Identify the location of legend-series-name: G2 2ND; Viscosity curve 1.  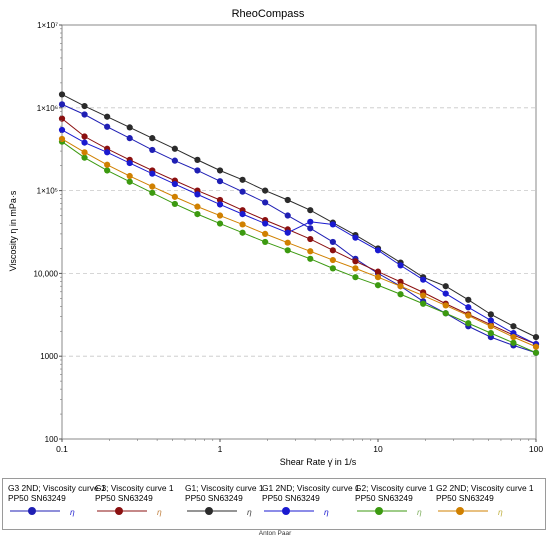
(485, 488).